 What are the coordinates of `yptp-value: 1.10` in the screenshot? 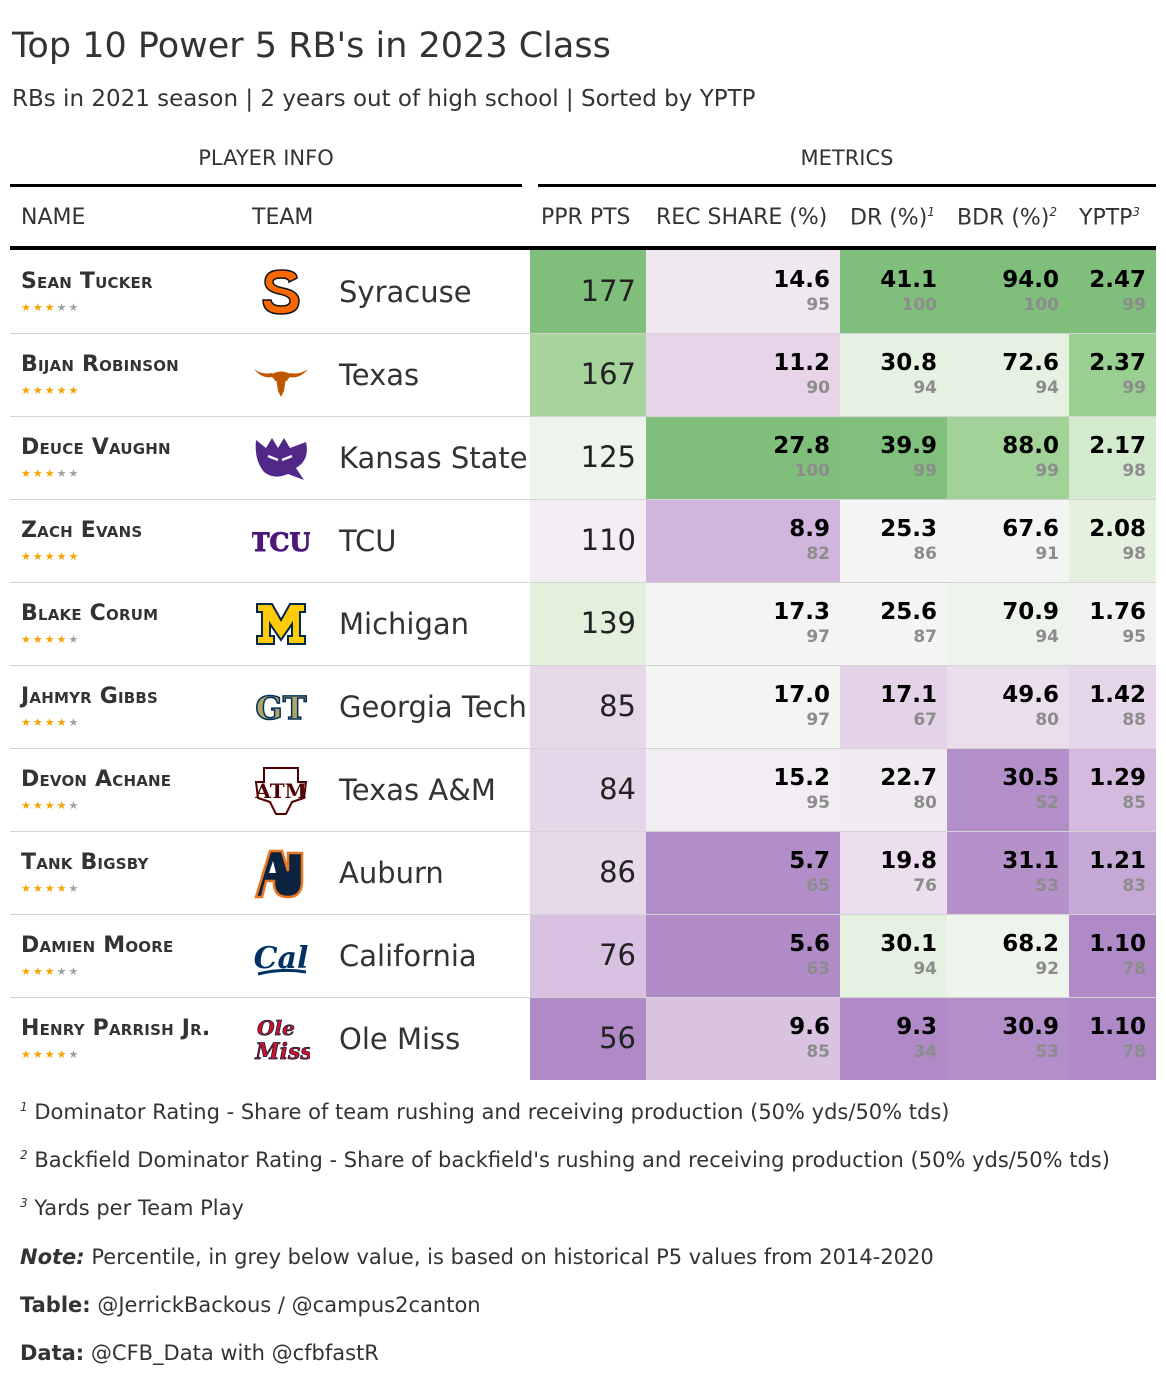 It's located at (1117, 1027).